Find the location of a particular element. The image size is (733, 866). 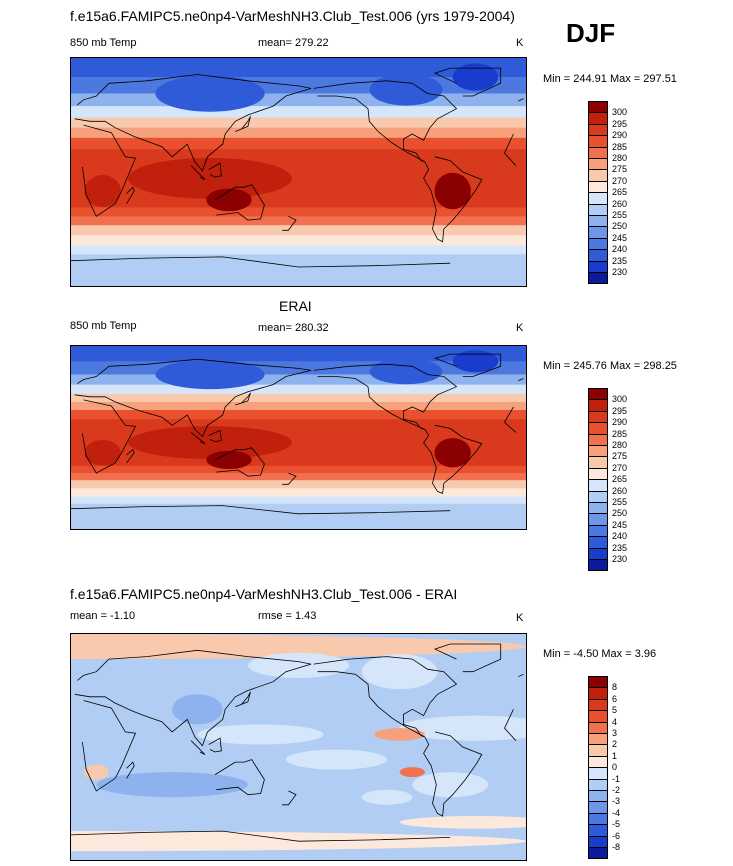

colorbar-tick-label: -3 is located at coordinates (616, 801).